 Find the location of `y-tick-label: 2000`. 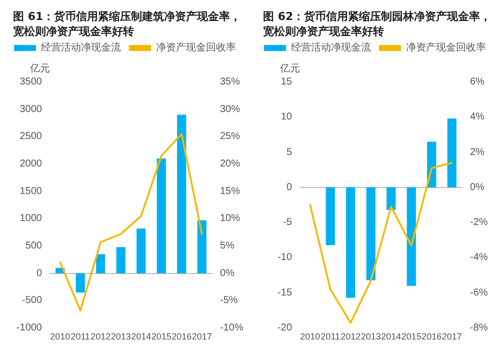

y-tick-label: 2000 is located at coordinates (31, 164).